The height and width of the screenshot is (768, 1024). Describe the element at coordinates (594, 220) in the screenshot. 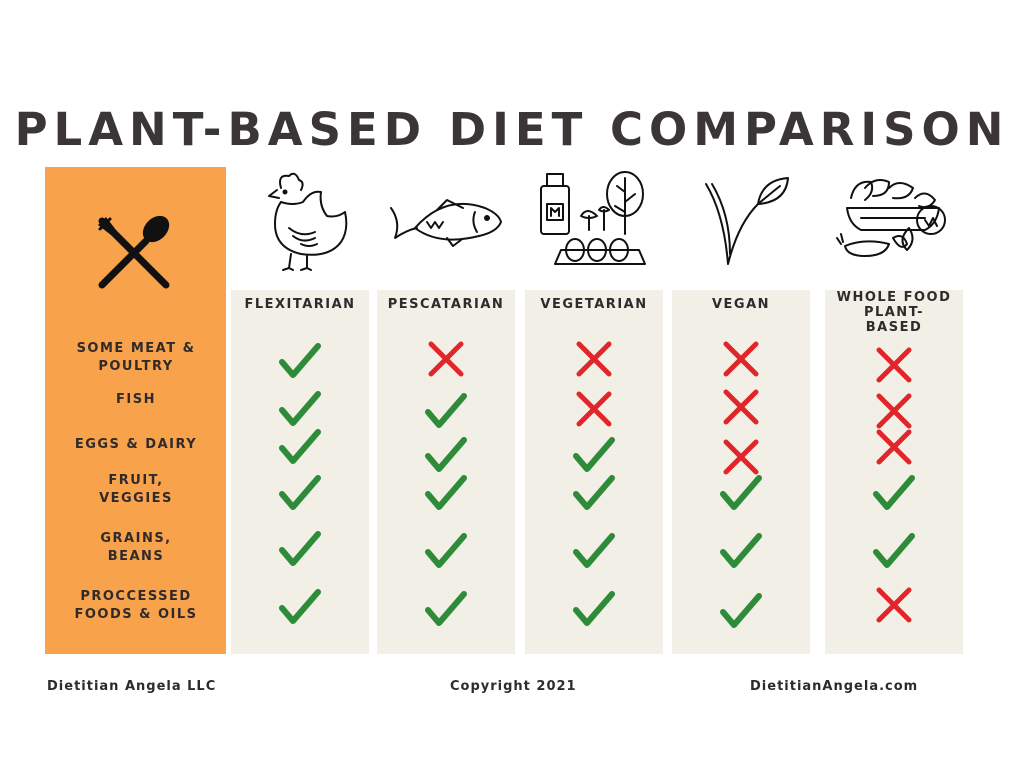

I see `milk-eggs-vegetables-icon` at that location.